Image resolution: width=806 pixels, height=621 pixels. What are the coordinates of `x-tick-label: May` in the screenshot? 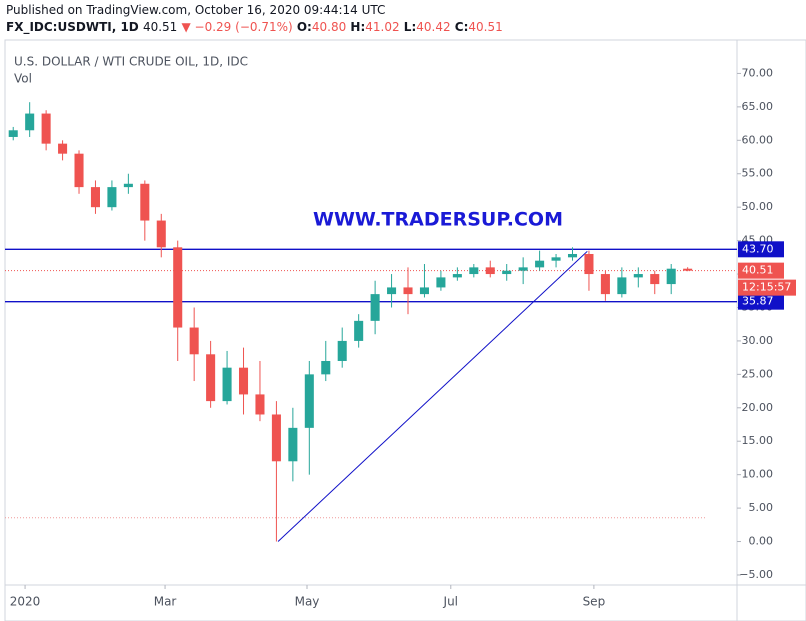 It's located at (307, 602).